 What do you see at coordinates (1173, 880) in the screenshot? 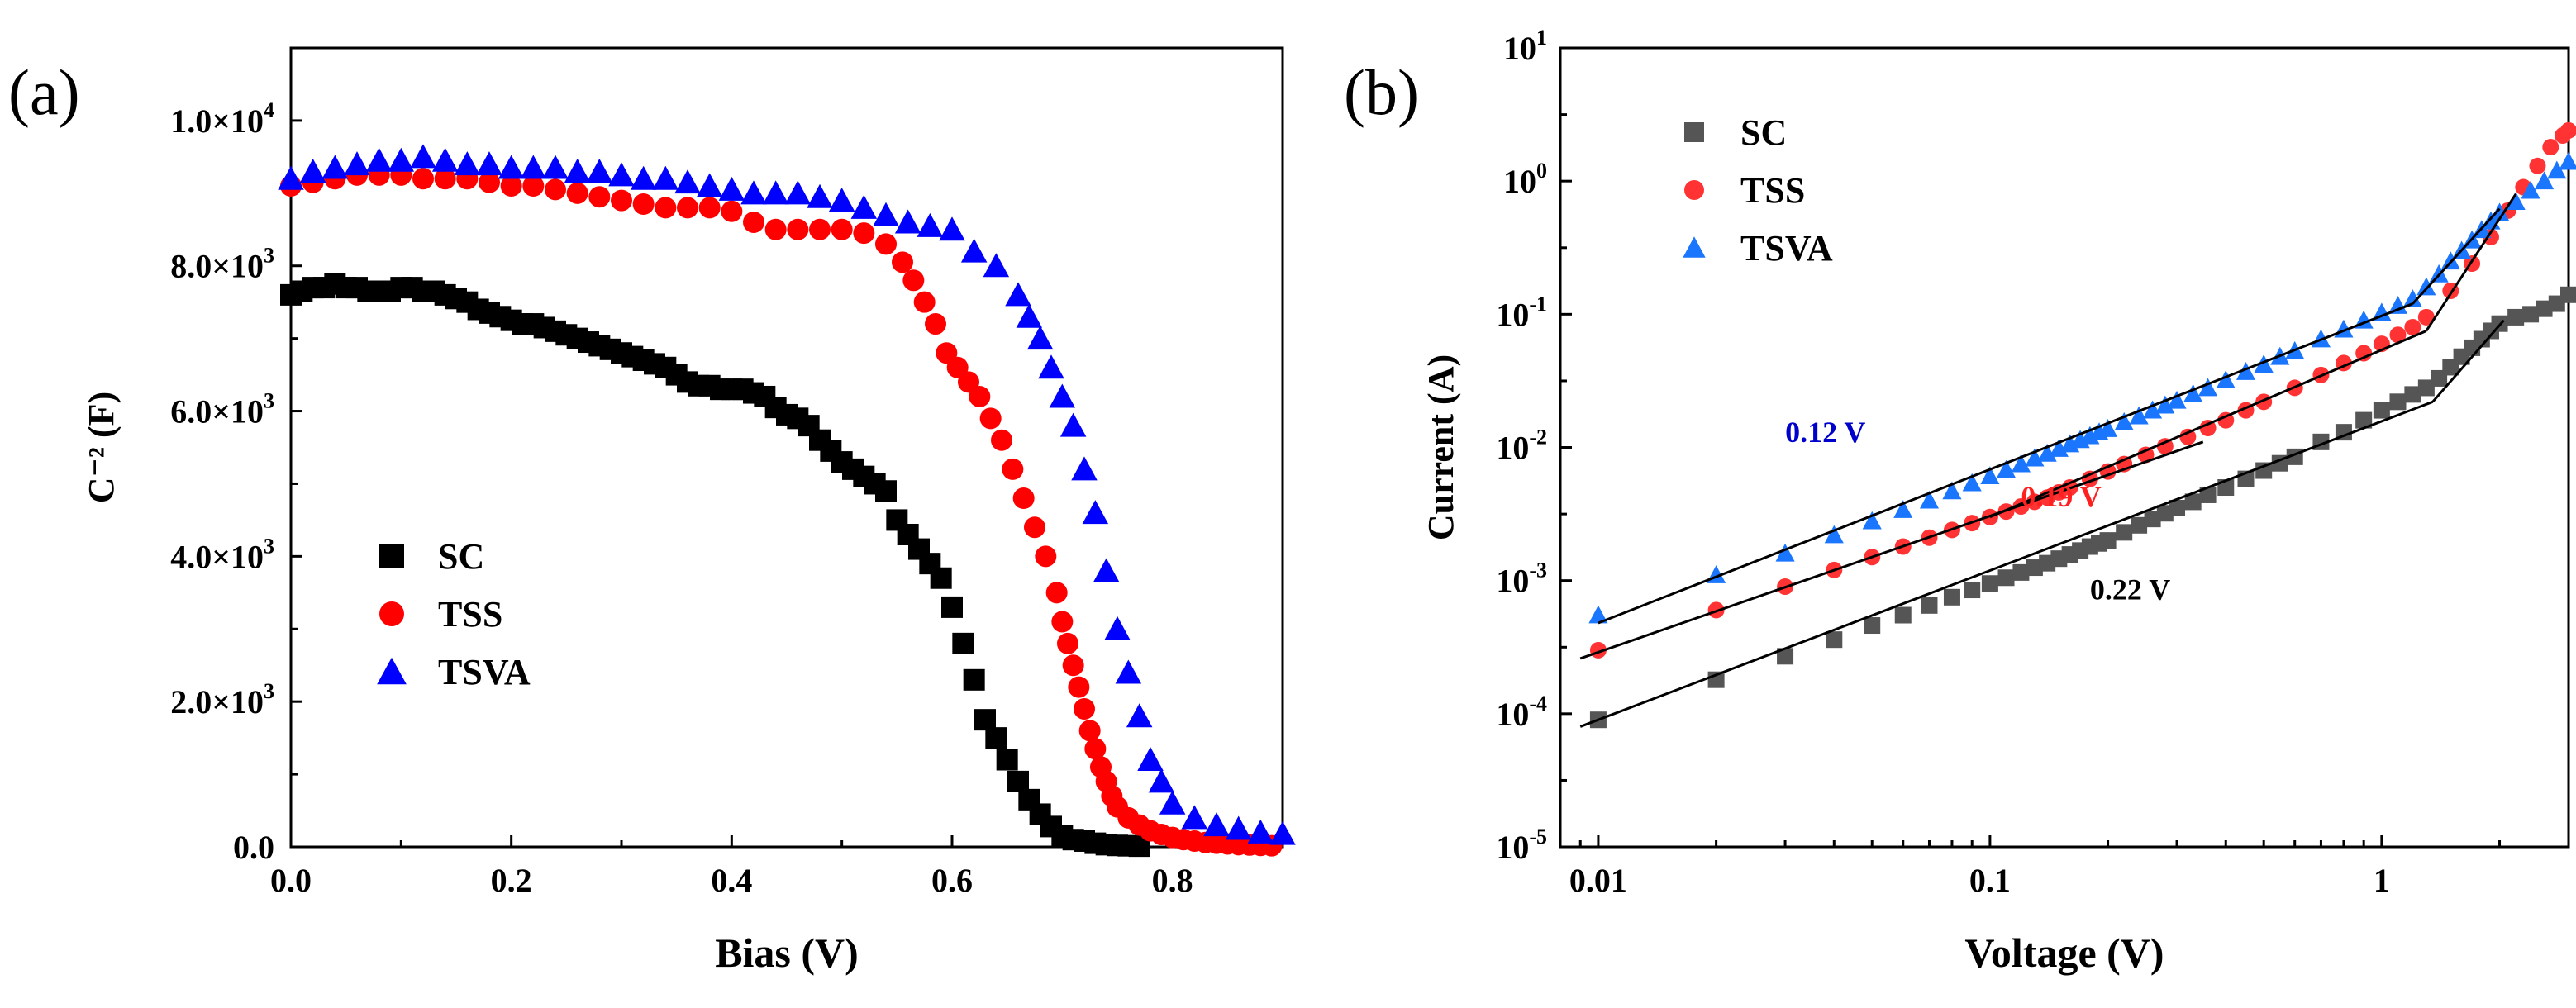
I see `x-tick-label-a: 0.8` at bounding box center [1173, 880].